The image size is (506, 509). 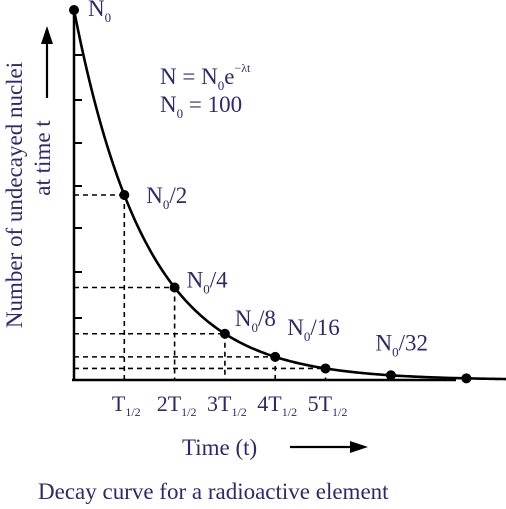 What do you see at coordinates (126, 405) in the screenshot?
I see `x-tick-label: T1/2` at bounding box center [126, 405].